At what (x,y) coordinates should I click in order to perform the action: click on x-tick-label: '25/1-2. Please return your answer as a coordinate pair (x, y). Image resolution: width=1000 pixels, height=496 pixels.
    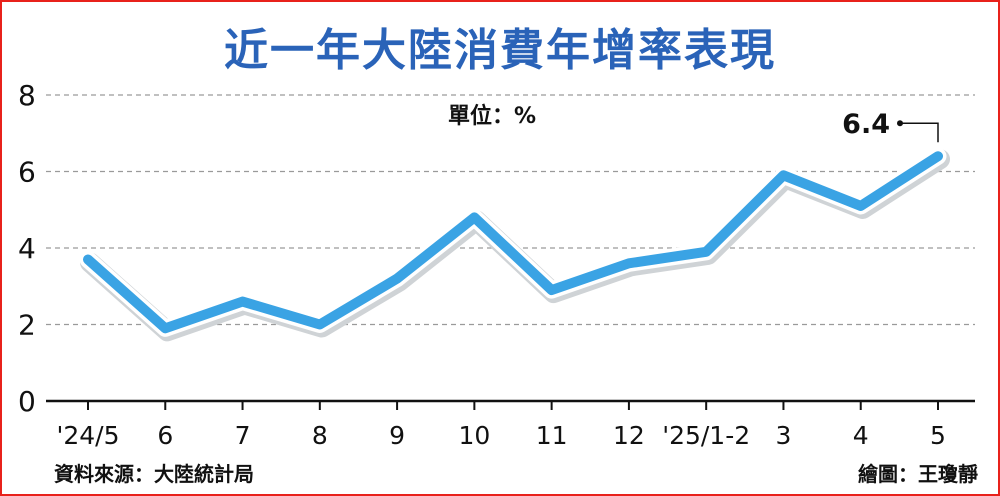
    Looking at the image, I should click on (706, 435).